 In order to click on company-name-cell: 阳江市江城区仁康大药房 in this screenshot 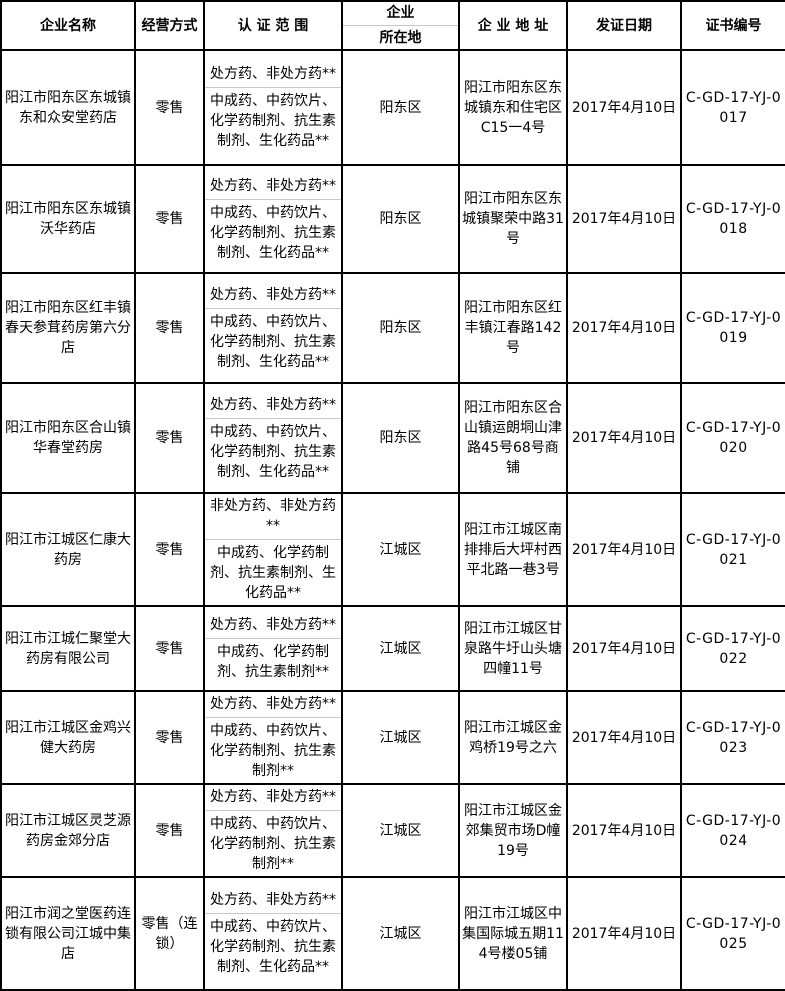, I will do `click(68, 549)`.